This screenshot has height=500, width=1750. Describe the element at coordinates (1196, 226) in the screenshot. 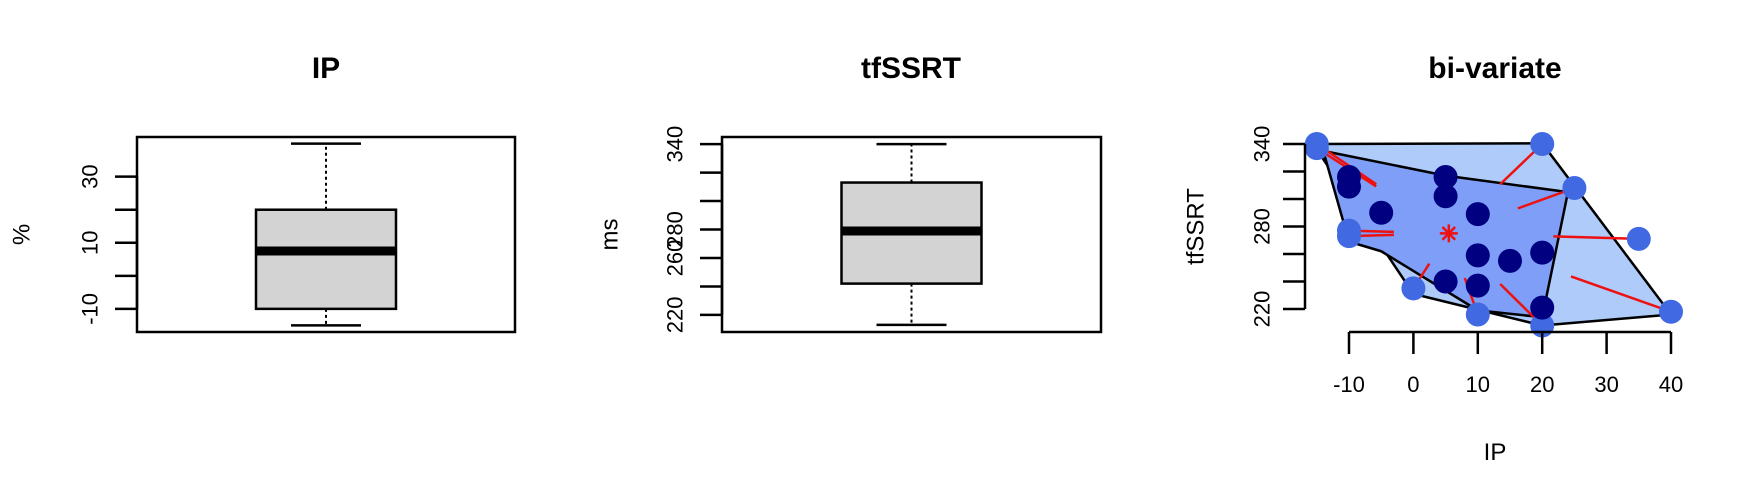

I see `y-axis-label: tfSSRT` at that location.